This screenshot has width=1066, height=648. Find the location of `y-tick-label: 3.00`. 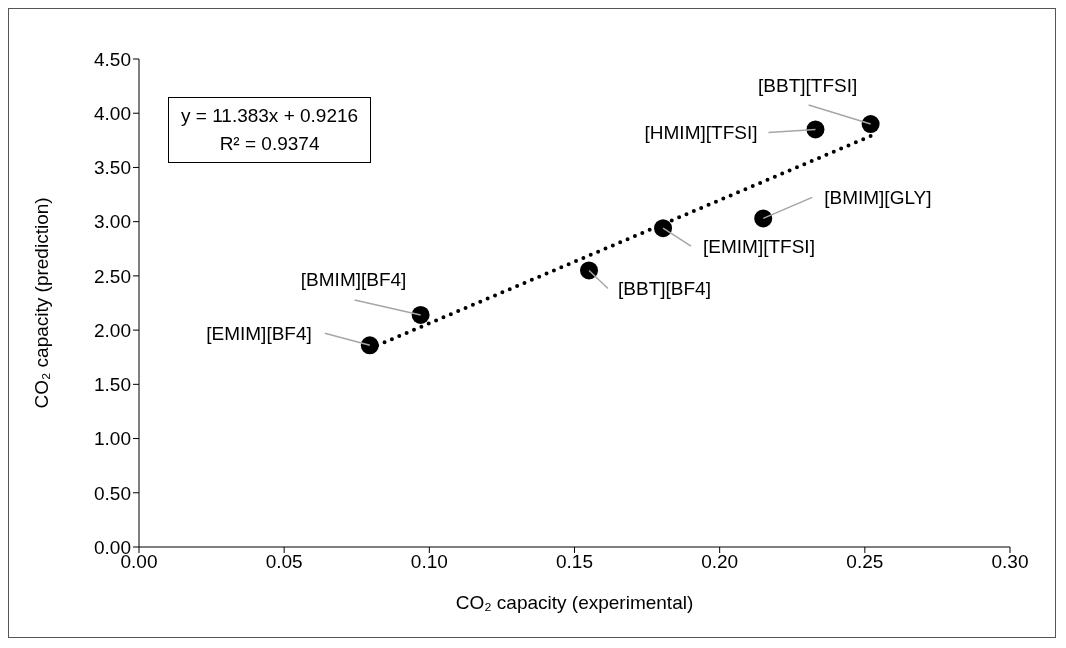

y-tick-label: 3.00 is located at coordinates (112, 222).